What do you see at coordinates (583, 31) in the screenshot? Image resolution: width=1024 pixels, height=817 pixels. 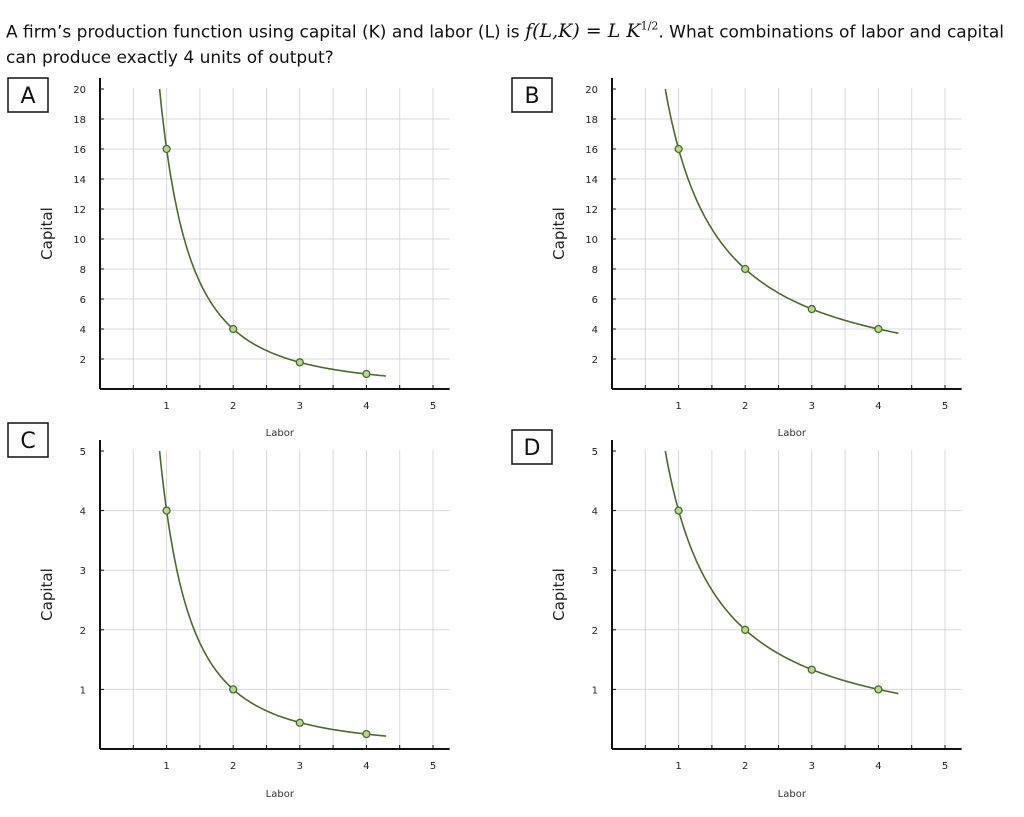 I see `formula-base: f(L,K) = L K` at bounding box center [583, 31].